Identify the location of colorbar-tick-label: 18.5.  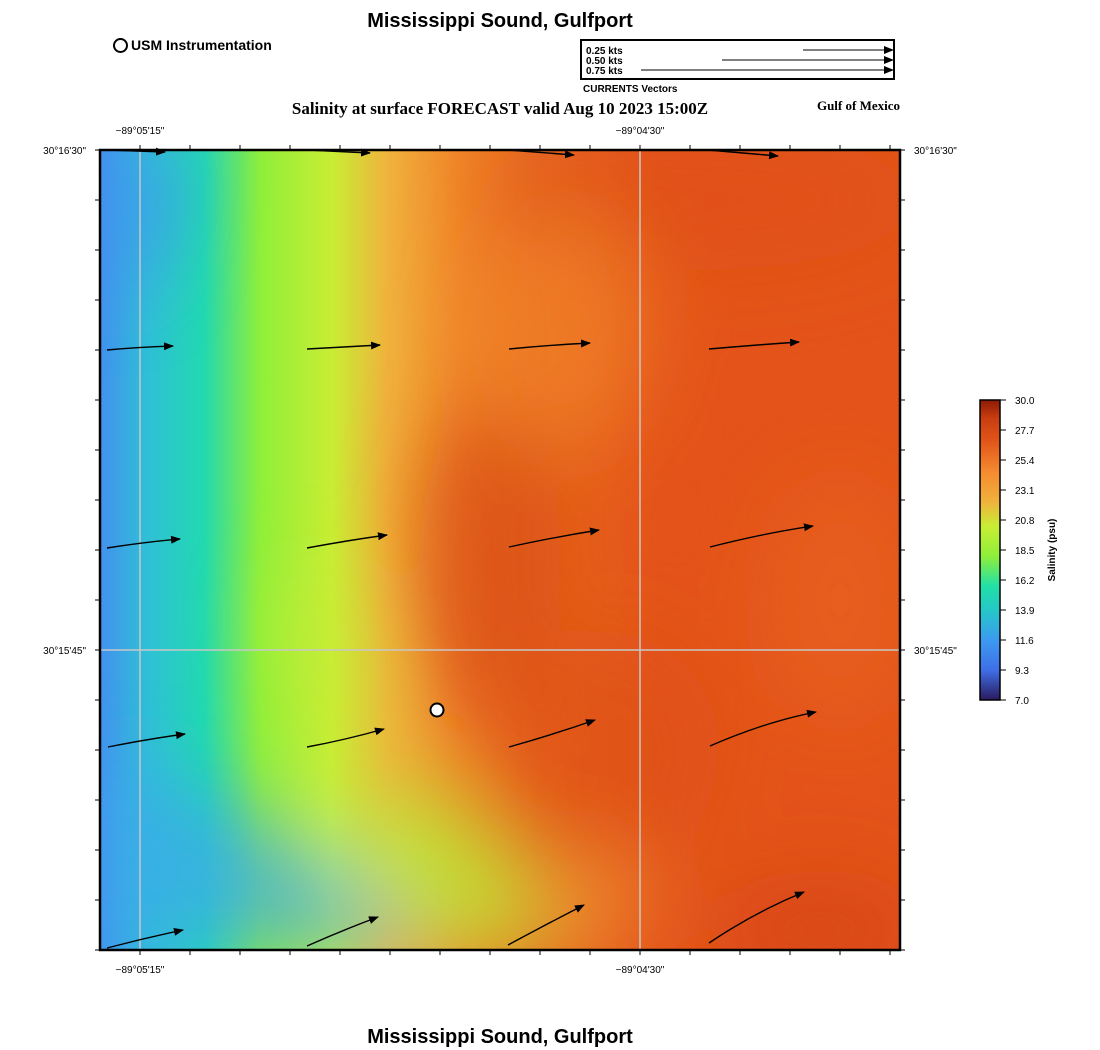
(1025, 551).